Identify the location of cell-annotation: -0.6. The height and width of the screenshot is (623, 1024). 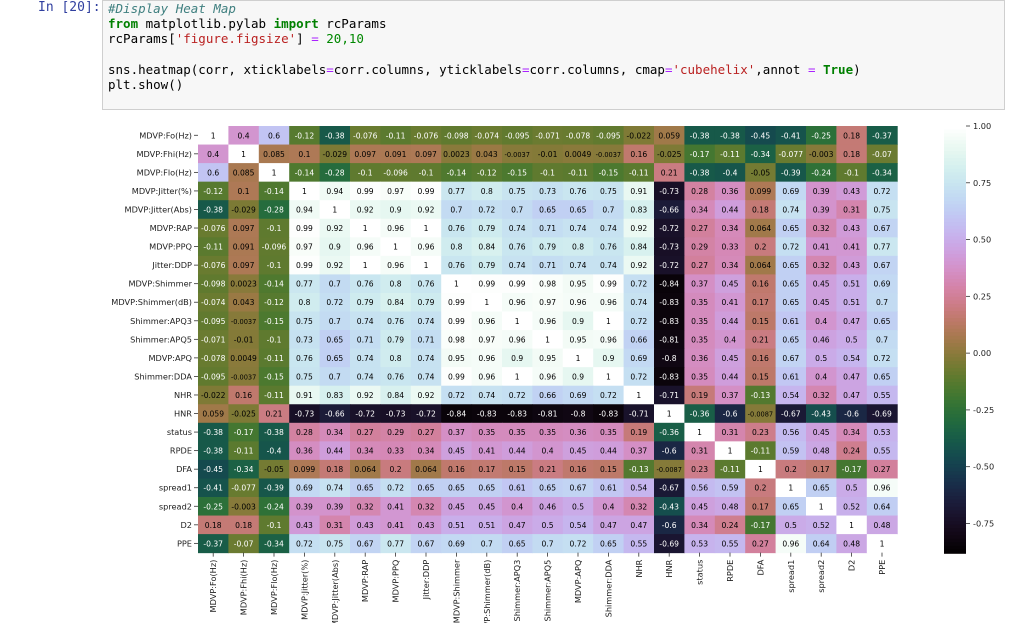
(851, 414).